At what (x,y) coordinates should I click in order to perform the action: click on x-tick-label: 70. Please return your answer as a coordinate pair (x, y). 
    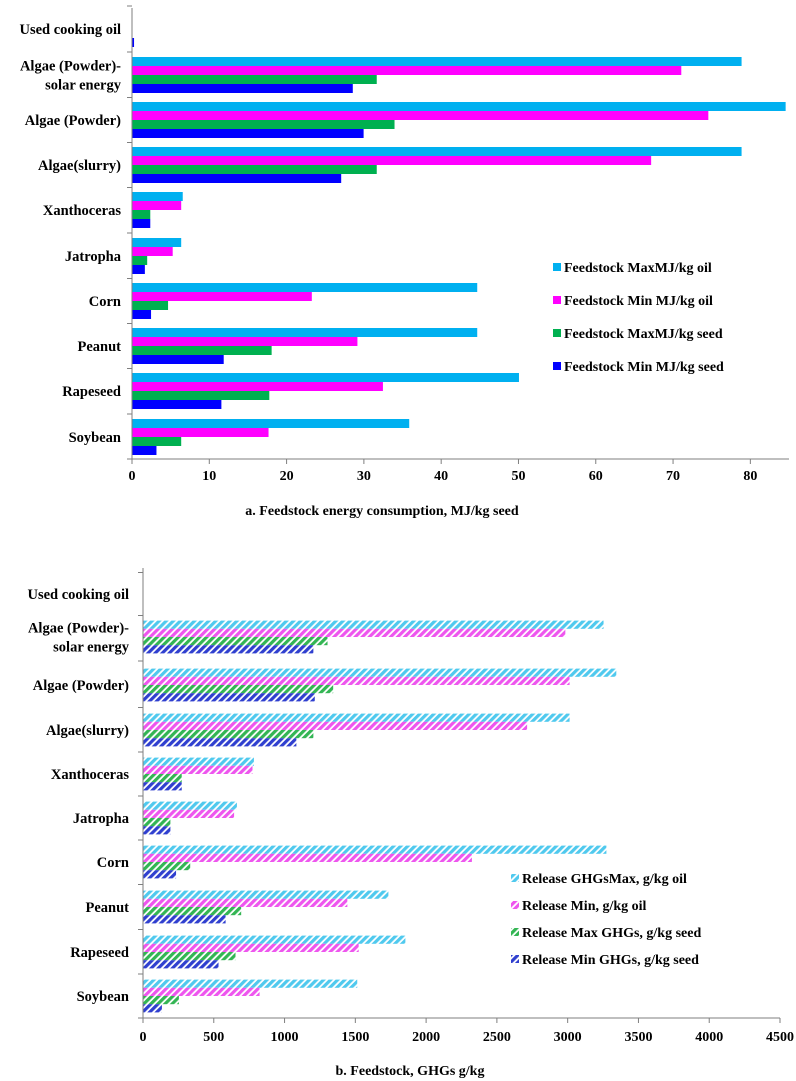
    Looking at the image, I should click on (673, 476).